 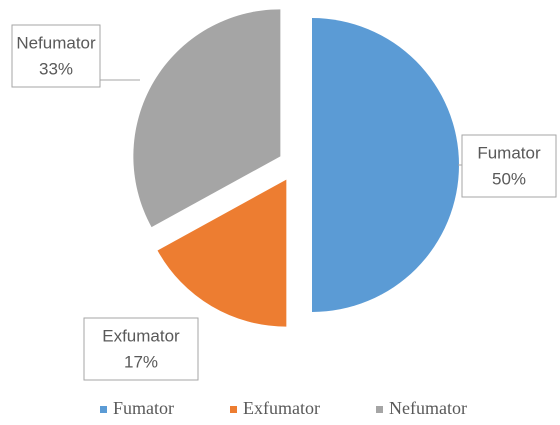 I want to click on legend-label: Exfumator, so click(x=281, y=408).